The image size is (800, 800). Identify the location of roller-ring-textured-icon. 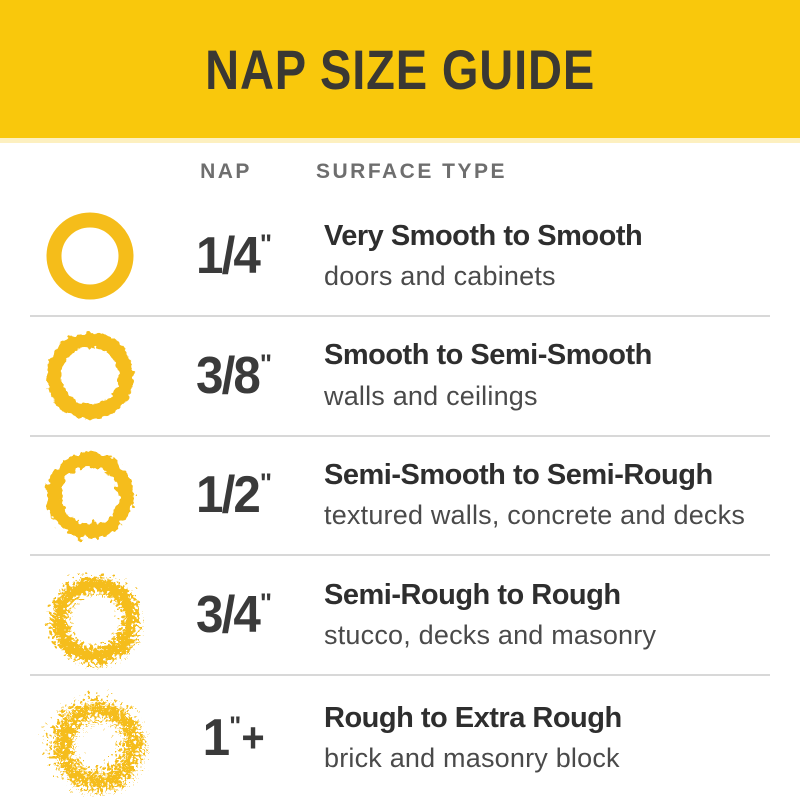
(90, 495).